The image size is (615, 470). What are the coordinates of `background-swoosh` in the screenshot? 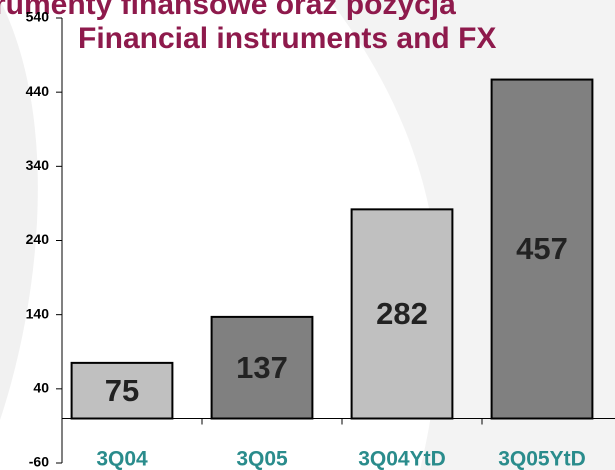 It's located at (19, 210).